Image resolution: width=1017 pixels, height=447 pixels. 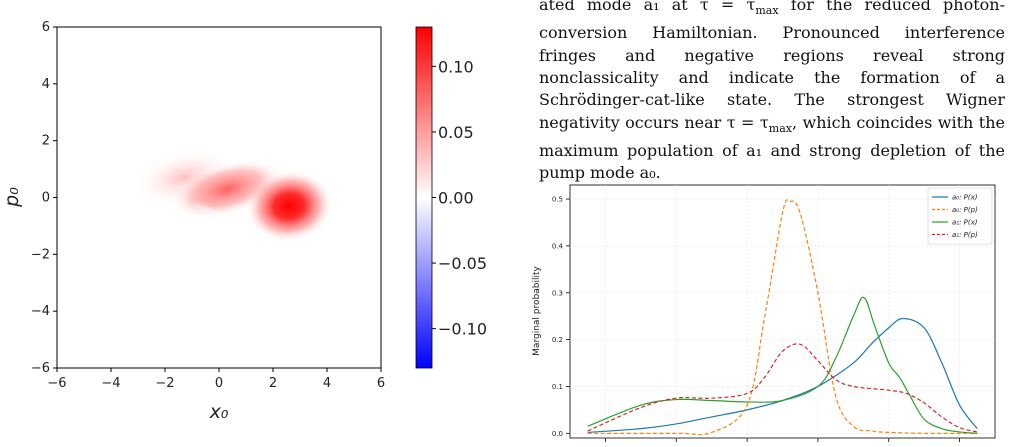 I want to click on marginal-y-tick-label: 0.1, so click(x=557, y=387).